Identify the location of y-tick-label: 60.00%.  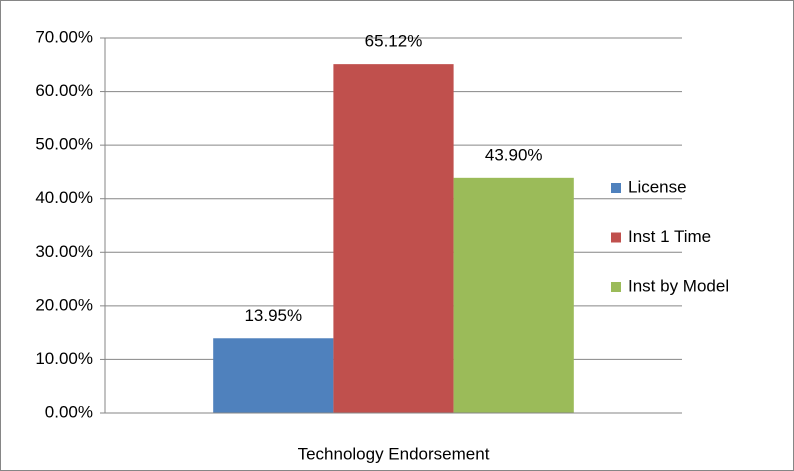
(64, 90).